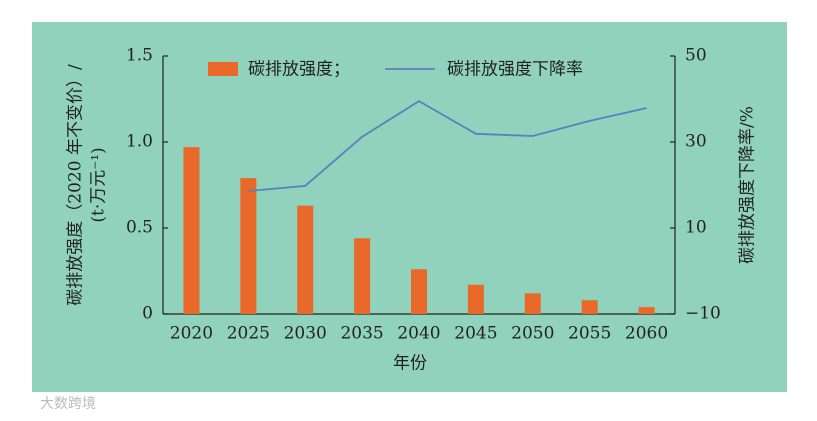 The height and width of the screenshot is (421, 817). I want to click on y-tick-label: 1.0, so click(139, 142).